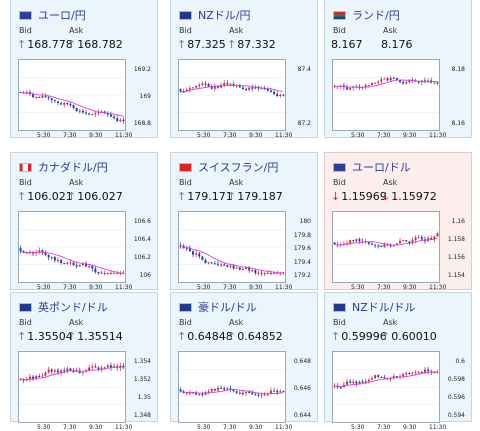 The image size is (480, 431). I want to click on currency-pair-name: ユーロ/円, so click(62, 15).